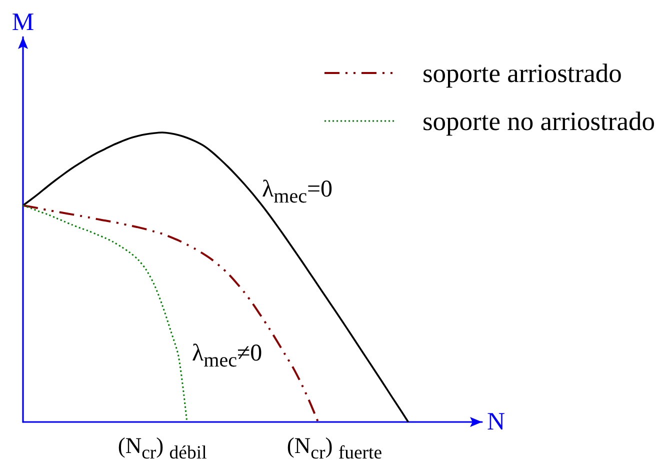 The width and height of the screenshot is (664, 464). Describe the element at coordinates (297, 193) in the screenshot. I see `annotation: λ$_{mec}$=0` at that location.